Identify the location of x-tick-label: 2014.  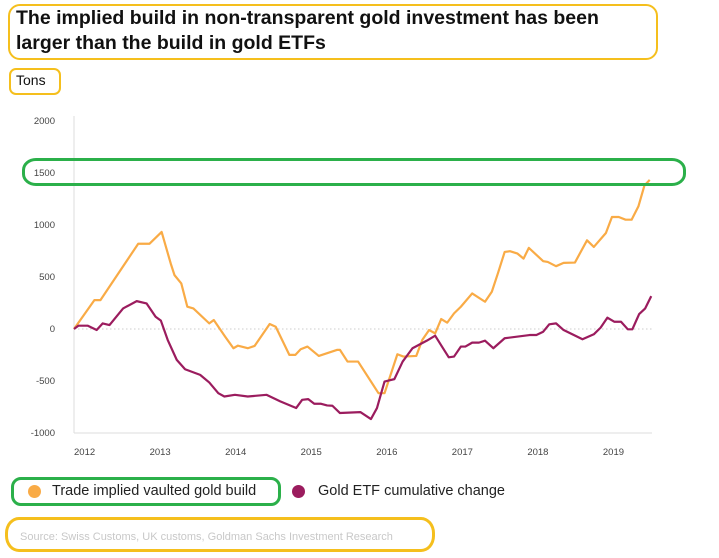
(235, 452).